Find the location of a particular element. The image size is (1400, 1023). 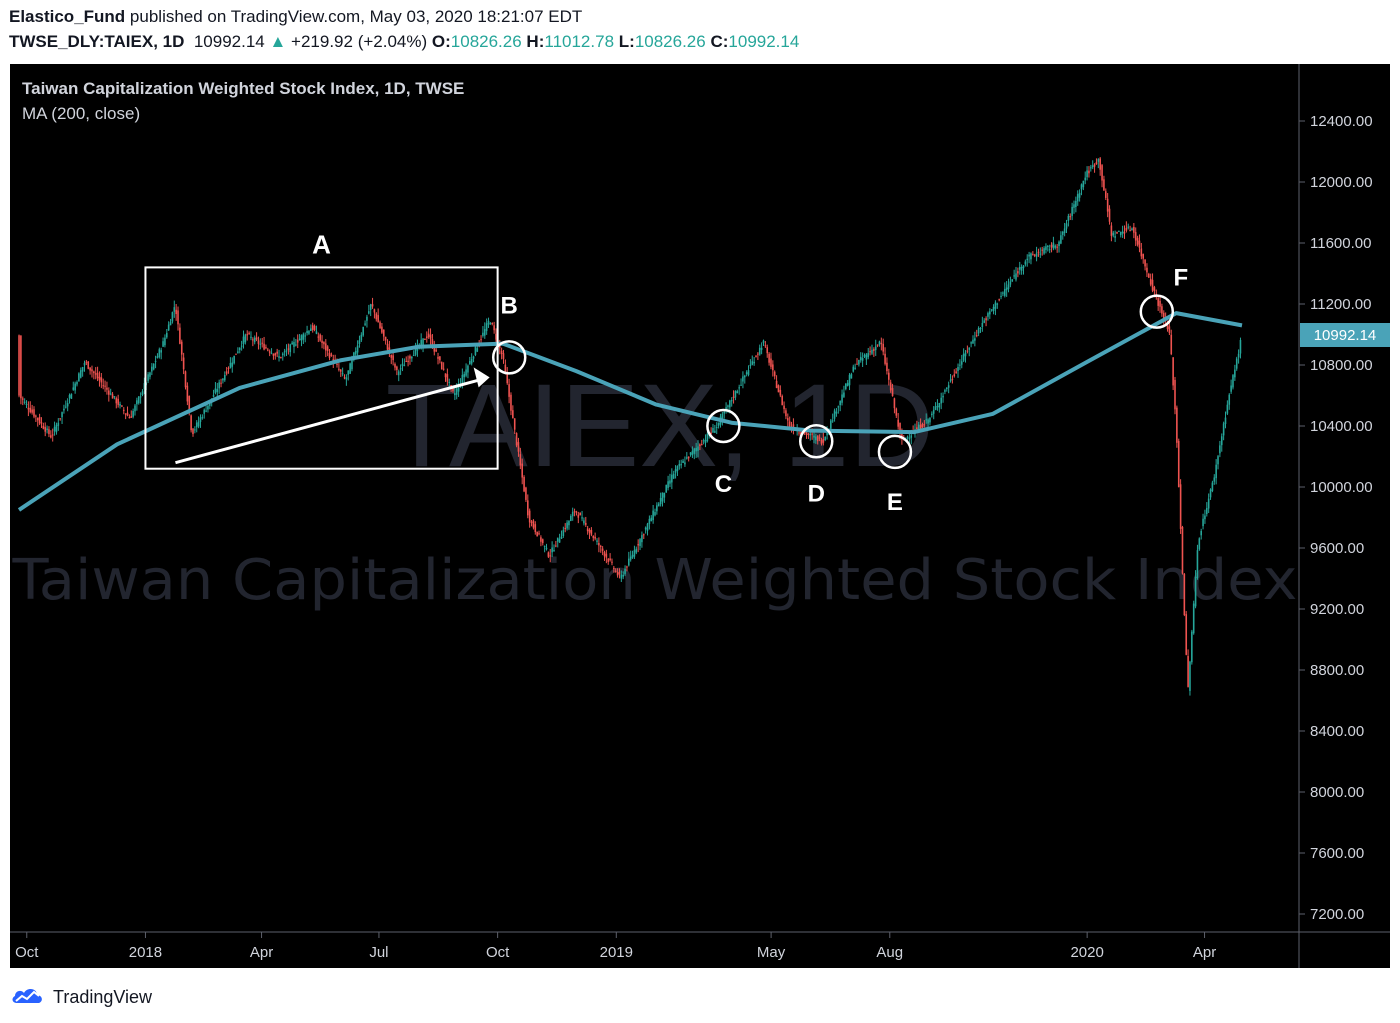

y-tick-label: 9600.00 is located at coordinates (1337, 548).